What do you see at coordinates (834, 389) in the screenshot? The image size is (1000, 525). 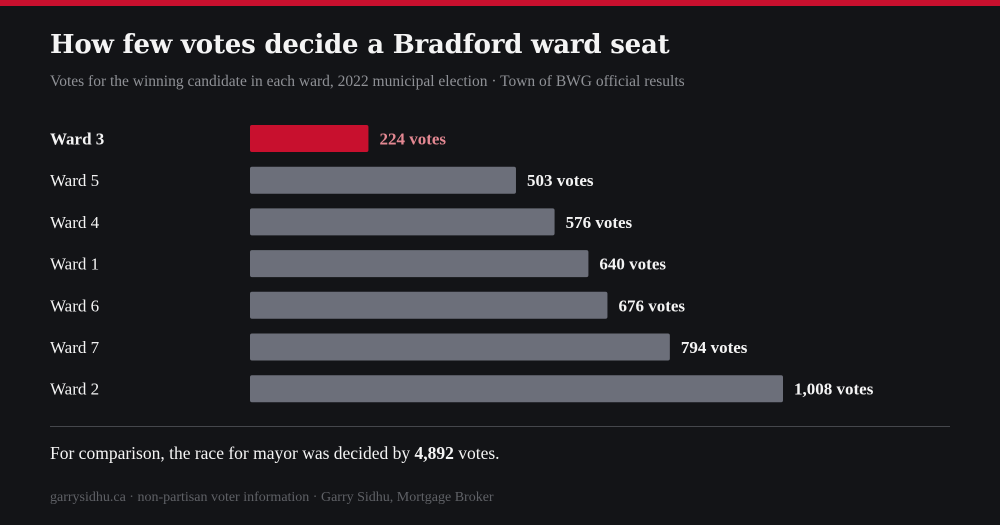 I see `value-label-ward-2: 1,008 votes` at bounding box center [834, 389].